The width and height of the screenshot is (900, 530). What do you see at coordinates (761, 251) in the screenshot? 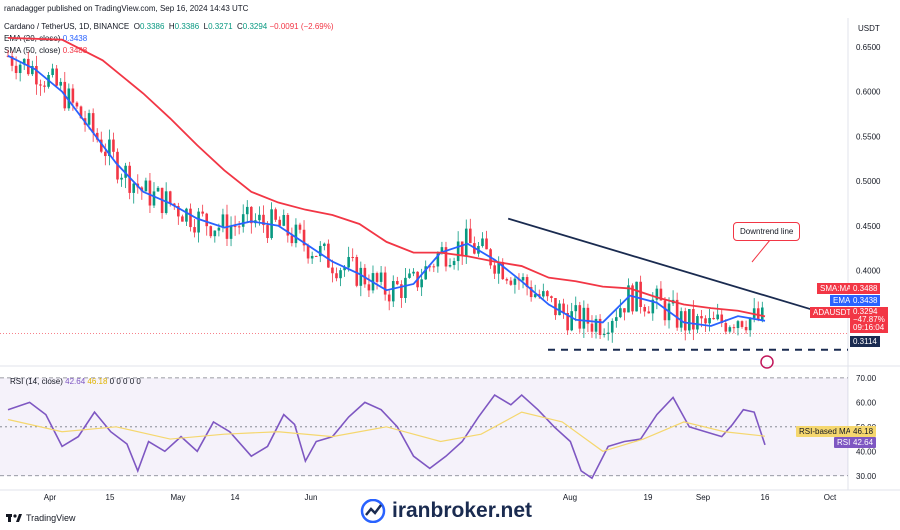
I see `callout-pointer` at bounding box center [761, 251].